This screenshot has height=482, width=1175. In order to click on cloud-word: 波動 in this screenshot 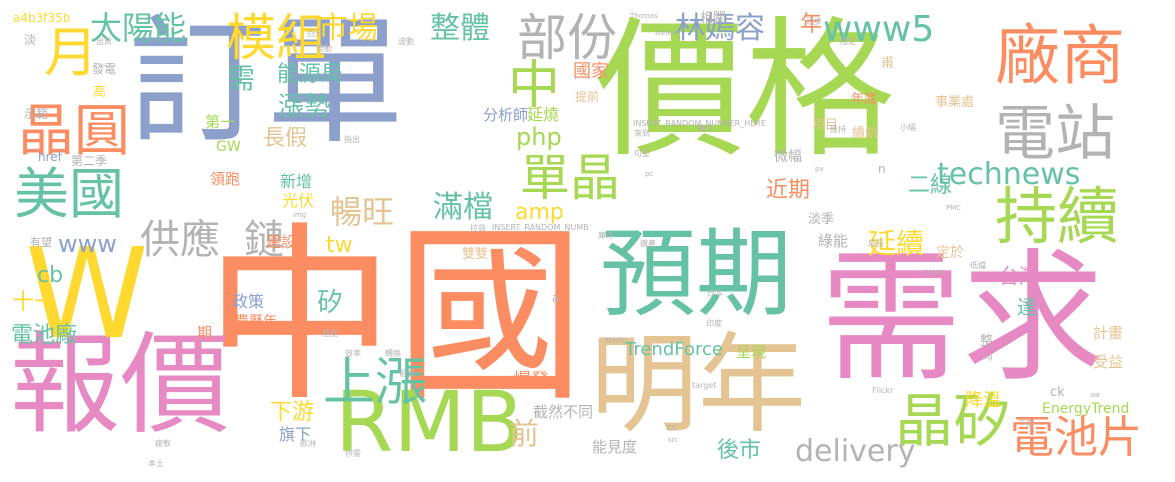, I will do `click(406, 41)`.